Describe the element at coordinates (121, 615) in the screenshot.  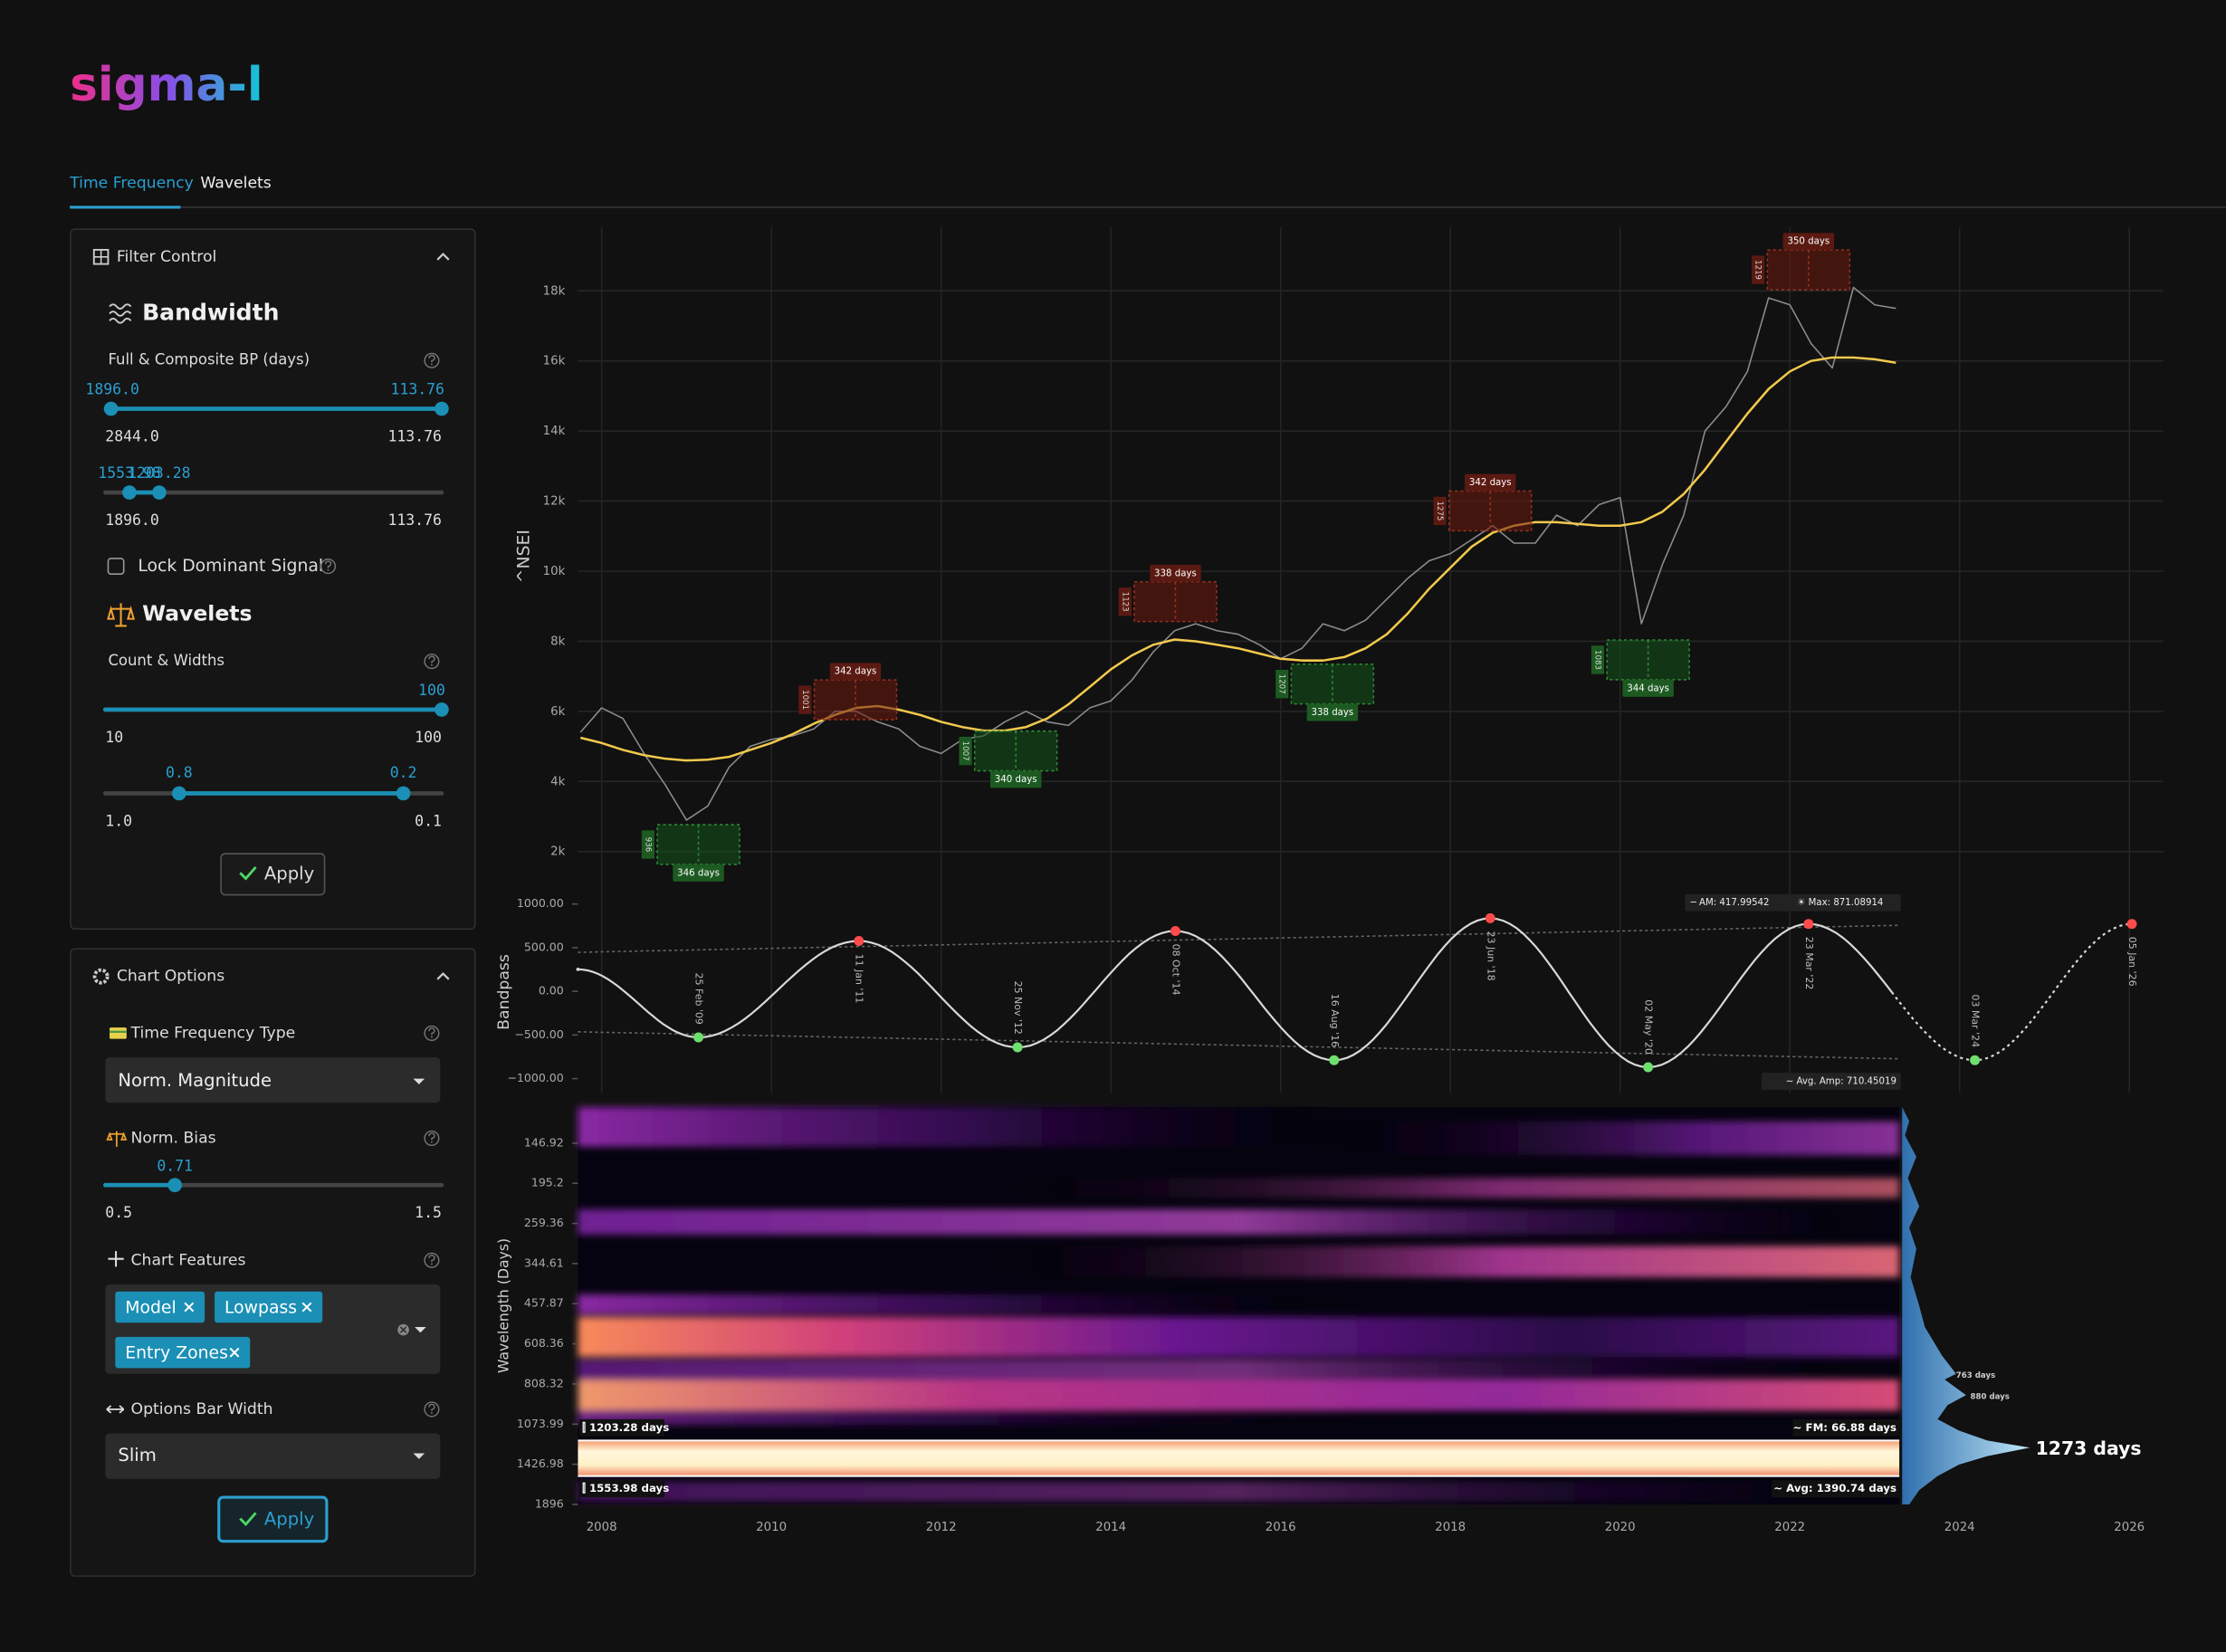
I see `wavelets-icon` at that location.